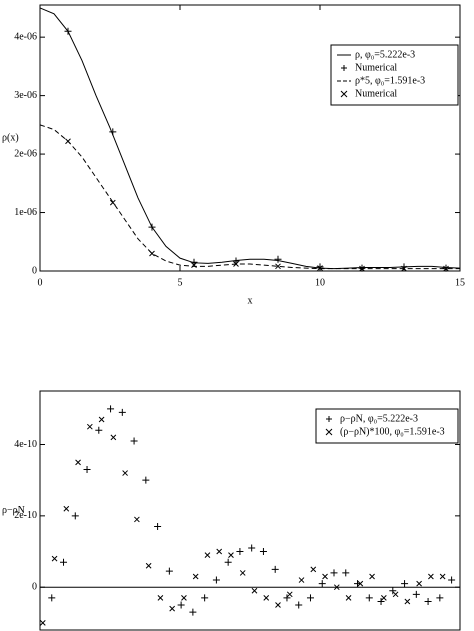 This screenshot has width=474, height=631. What do you see at coordinates (25, 153) in the screenshot?
I see `y-tick-label: 2e-06` at bounding box center [25, 153].